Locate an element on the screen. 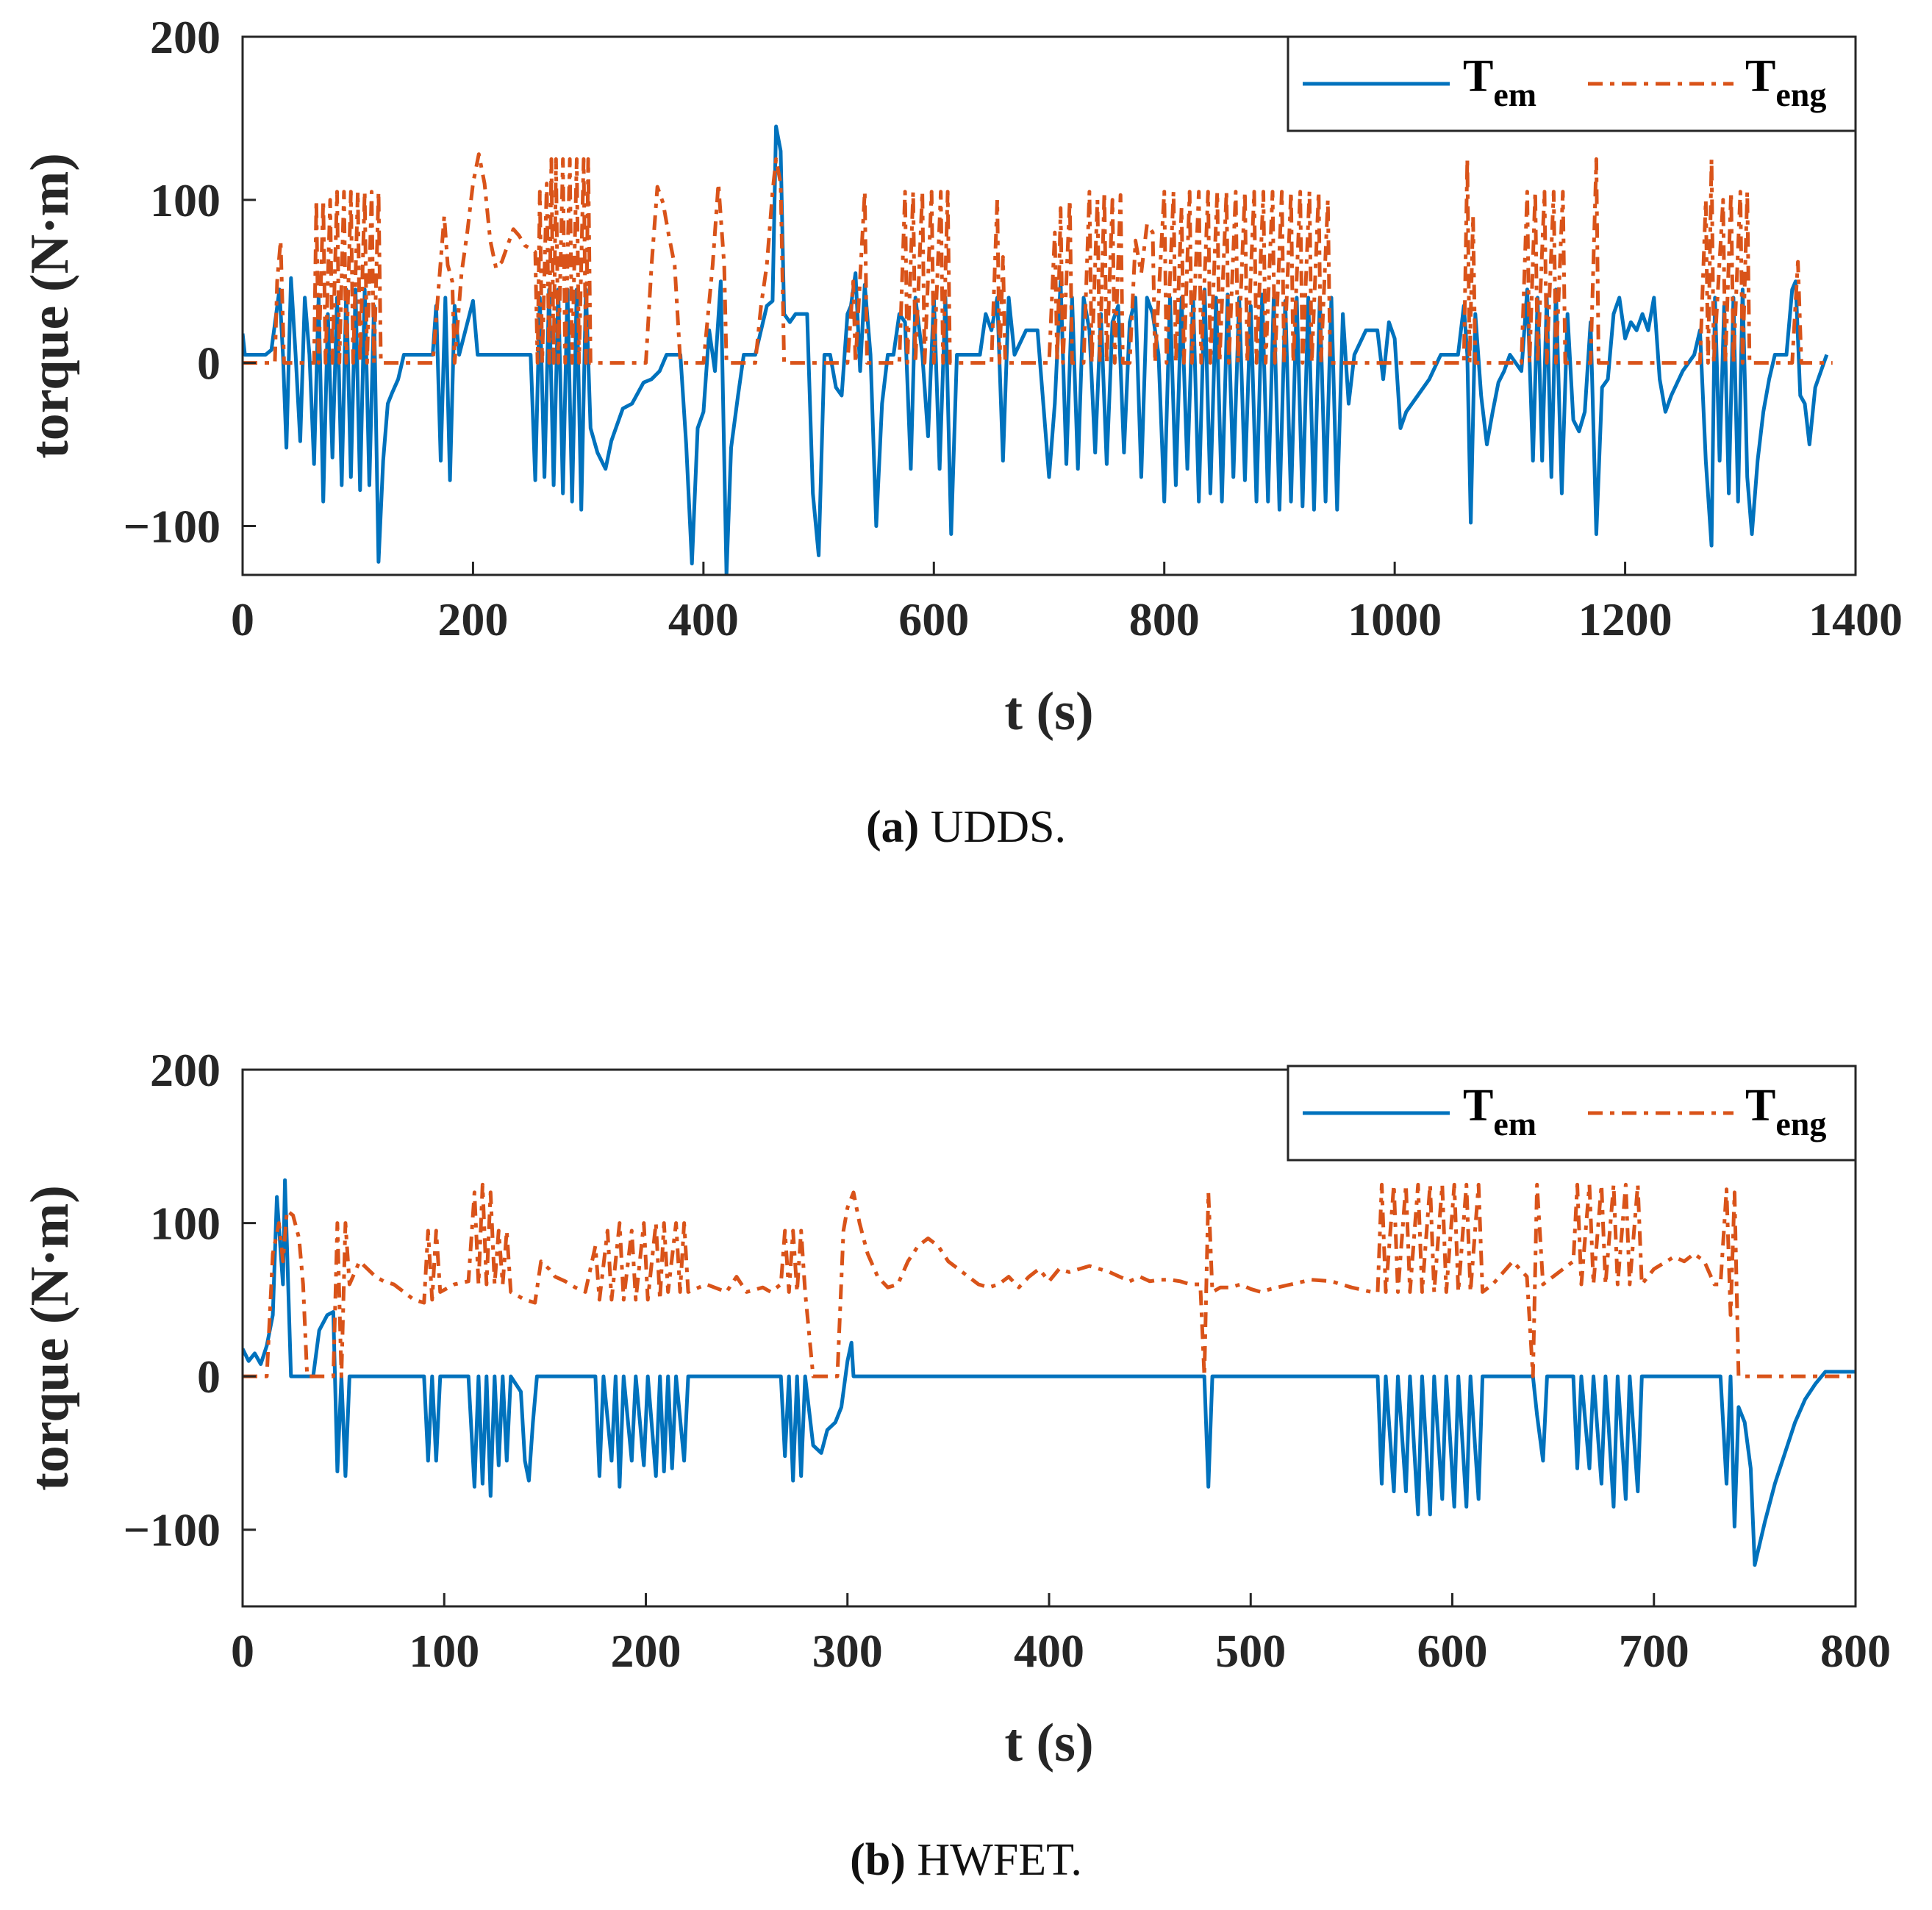 The width and height of the screenshot is (1932, 1910). x-axis-label-a: t (s) is located at coordinates (1048, 712).